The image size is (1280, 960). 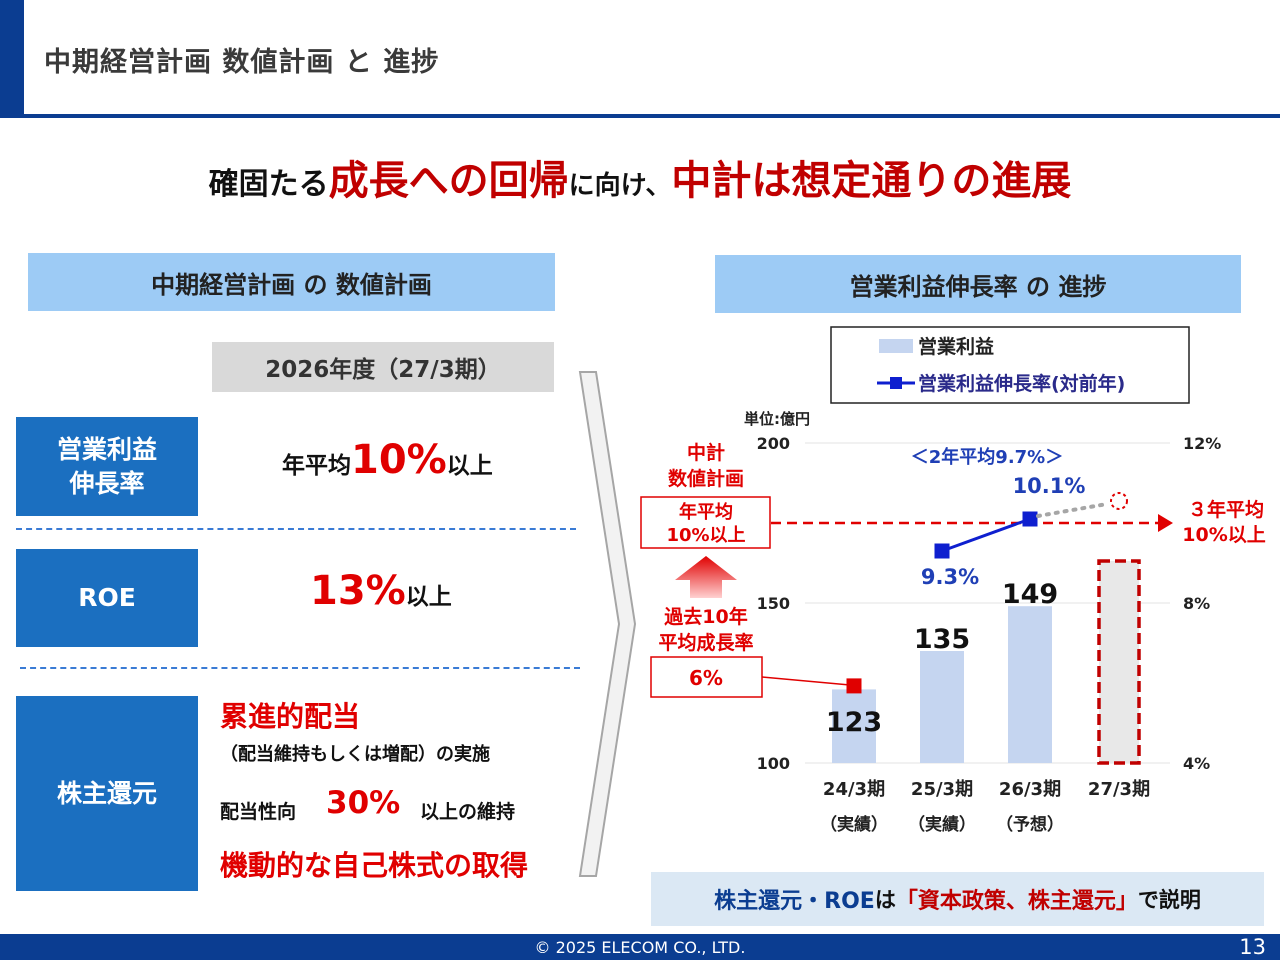 What do you see at coordinates (242, 62) in the screenshot?
I see `slide-title: 中期経営計画 数値計画 と 進捗` at bounding box center [242, 62].